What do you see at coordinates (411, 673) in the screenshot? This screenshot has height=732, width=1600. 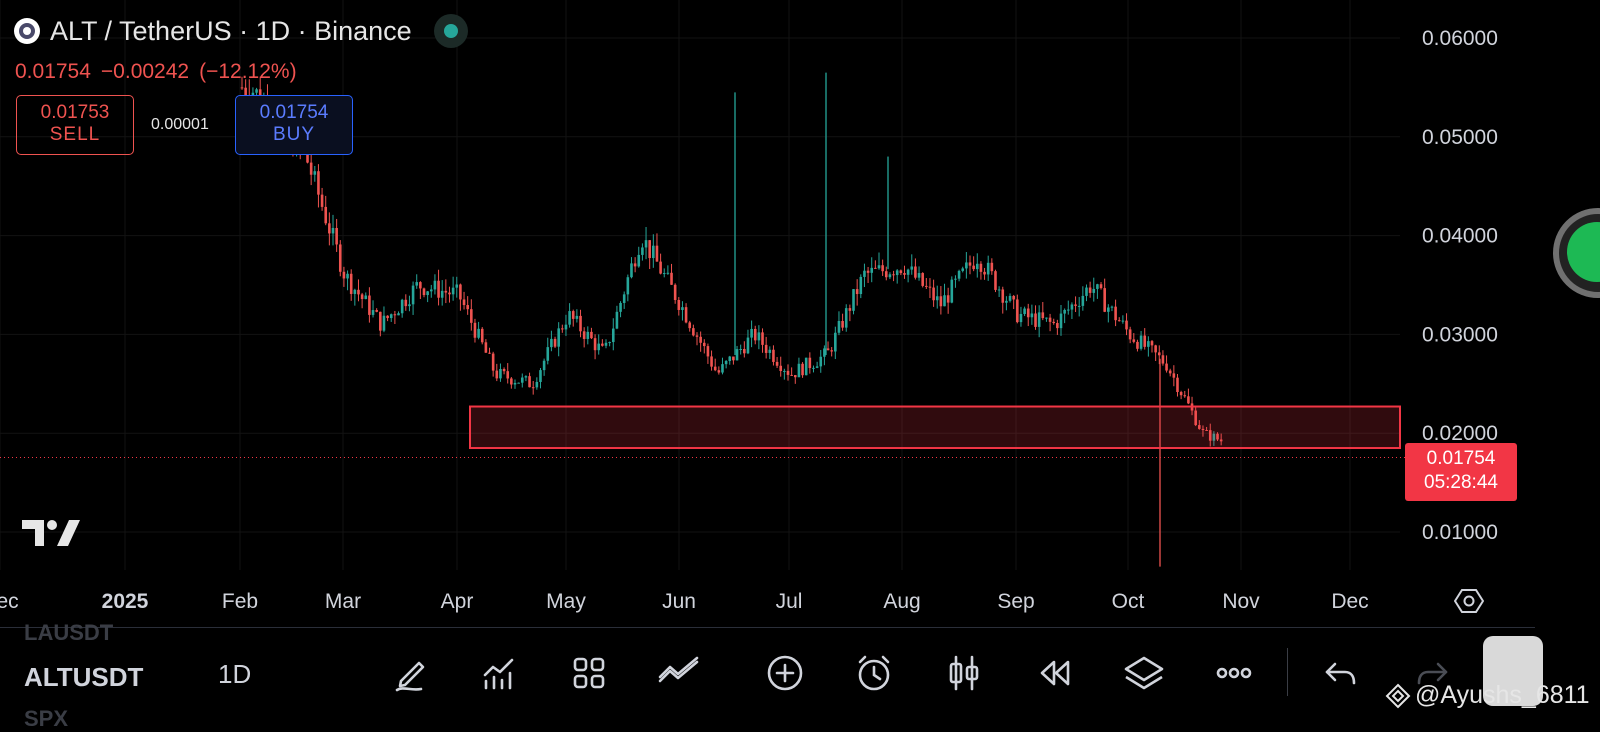 I see `pencil-icon` at bounding box center [411, 673].